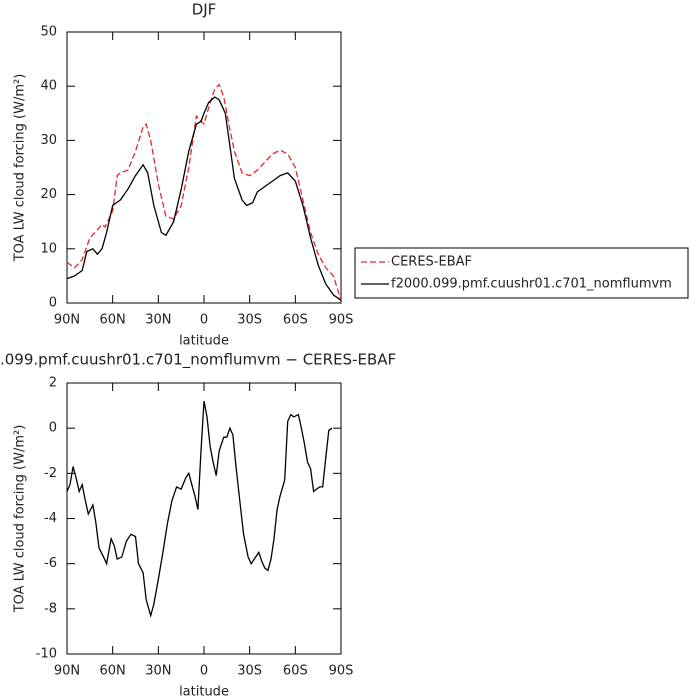 The image size is (700, 700). Describe the element at coordinates (50, 473) in the screenshot. I see `y-tick-label: -2` at that location.